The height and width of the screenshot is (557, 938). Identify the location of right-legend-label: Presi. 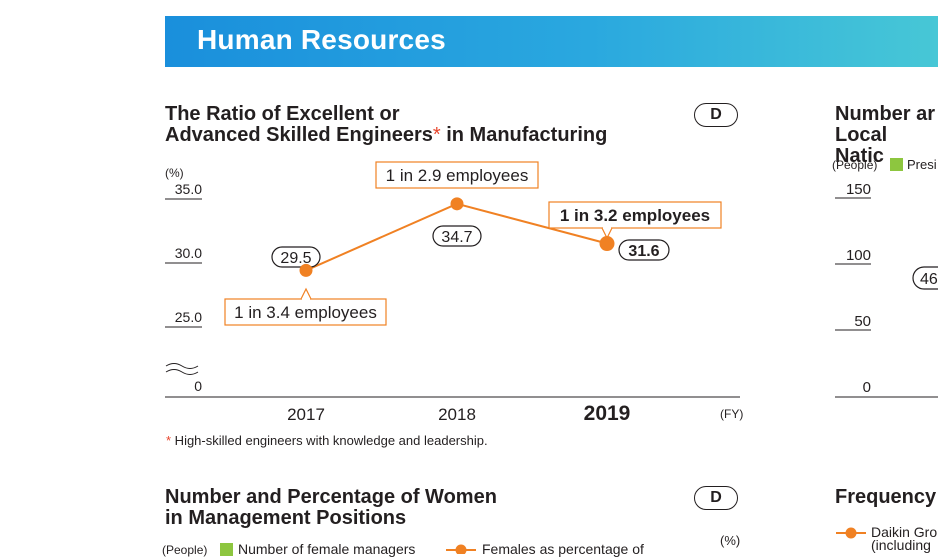
(922, 164).